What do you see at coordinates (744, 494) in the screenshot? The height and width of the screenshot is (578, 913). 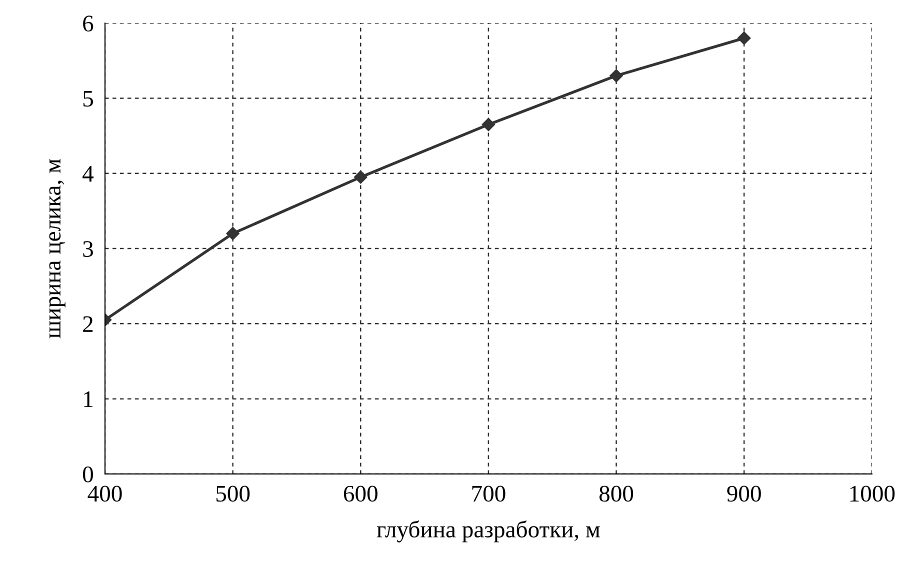 I see `x-tick-label: 900` at bounding box center [744, 494].